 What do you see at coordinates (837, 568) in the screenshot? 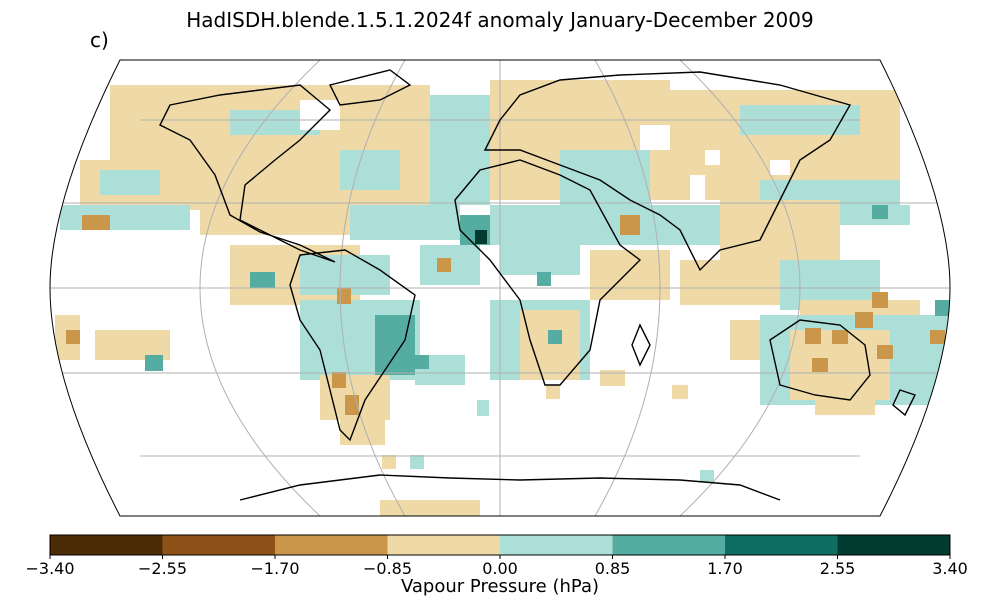
I see `colorbar-tick-label: 2.55` at bounding box center [837, 568].